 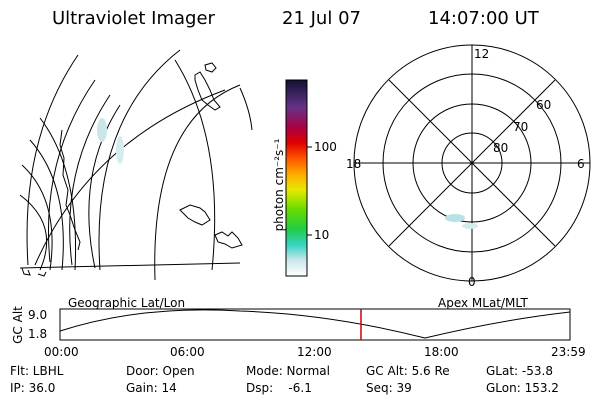 I want to click on orbit-altitude-curve, so click(x=315, y=324).